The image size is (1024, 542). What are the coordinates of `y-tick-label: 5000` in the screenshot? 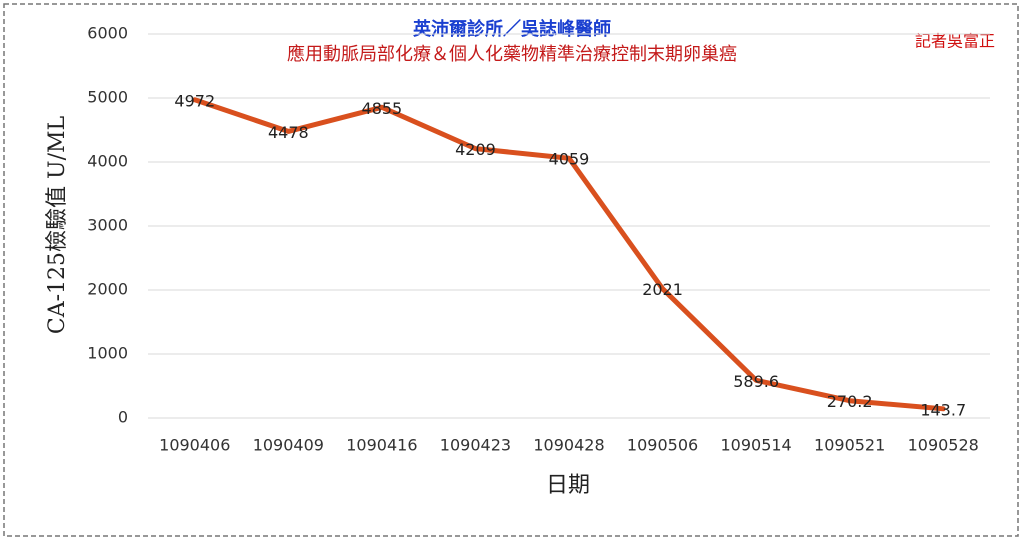 It's located at (107, 97).